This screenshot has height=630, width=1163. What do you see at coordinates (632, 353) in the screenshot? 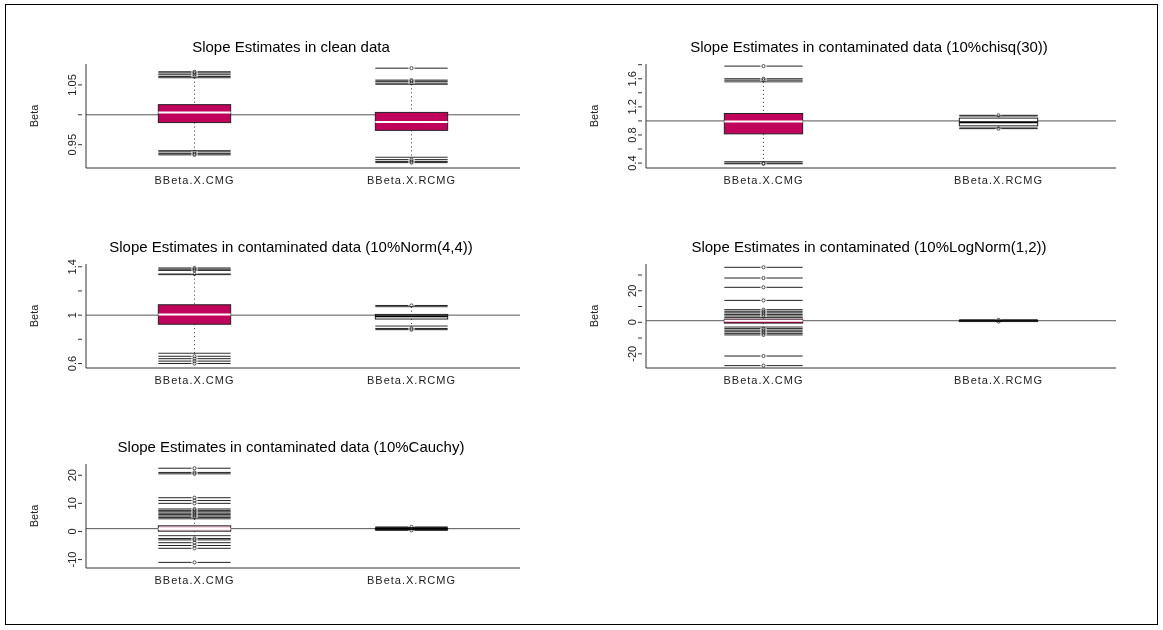
I see `y-tick-label: -20` at bounding box center [632, 353].